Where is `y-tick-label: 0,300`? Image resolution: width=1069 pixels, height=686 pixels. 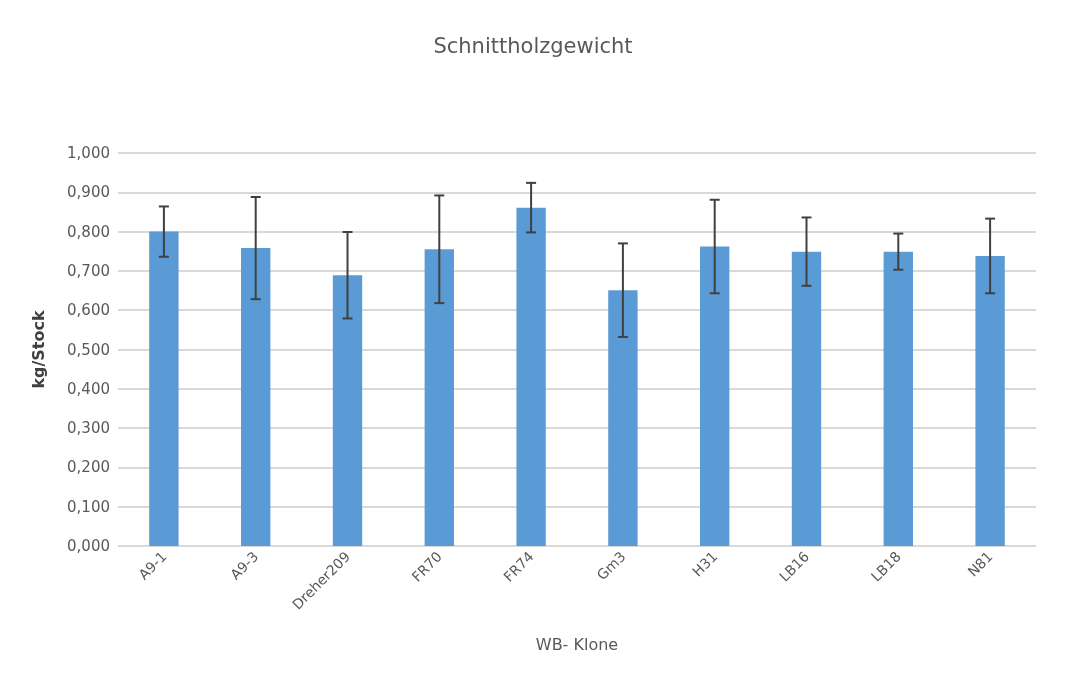
y-tick-label: 0,300 is located at coordinates (88, 428).